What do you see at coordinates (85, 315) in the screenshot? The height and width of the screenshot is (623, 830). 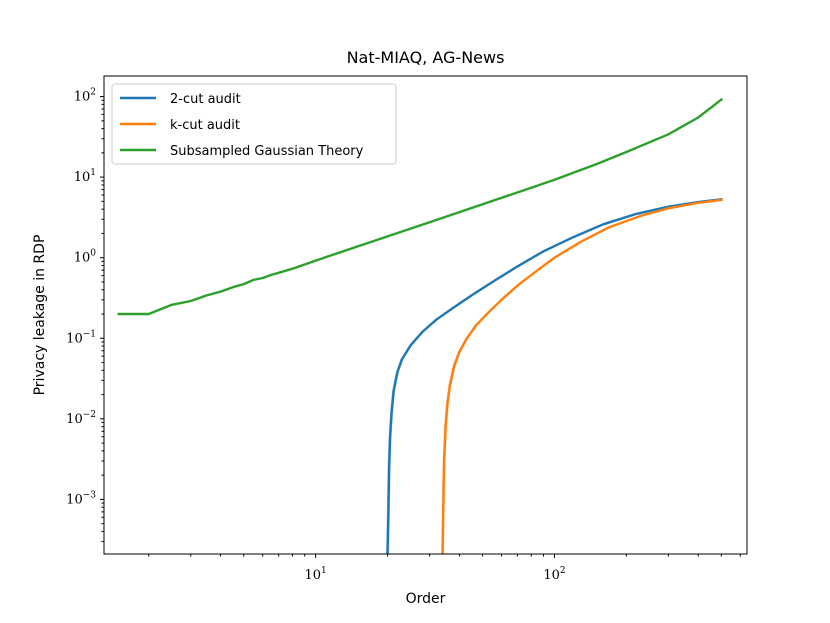 I see `y-axis: 10⁻³ 10⁻² 10⁻¹ 10⁰ 10¹ 10²` at bounding box center [85, 315].